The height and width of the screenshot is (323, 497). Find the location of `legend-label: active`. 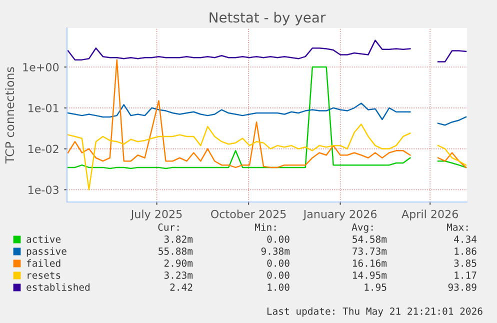

legend-label: active is located at coordinates (43, 239).